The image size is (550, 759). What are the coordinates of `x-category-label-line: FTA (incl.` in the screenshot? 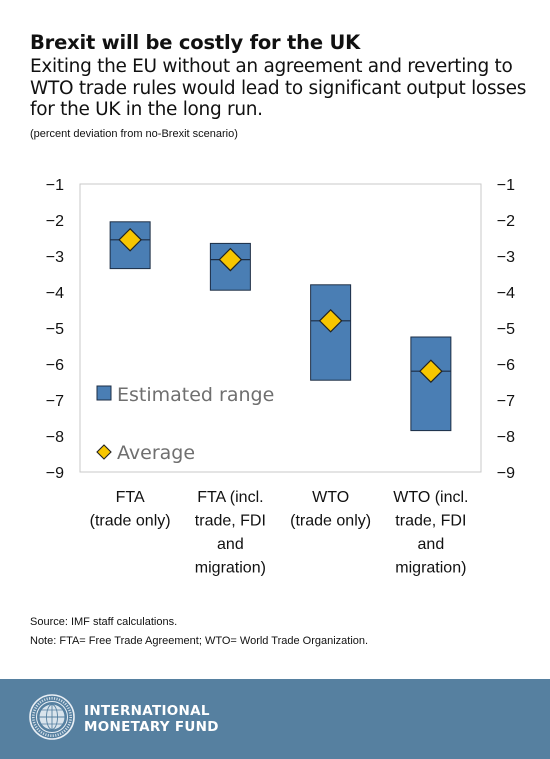 It's located at (230, 497).